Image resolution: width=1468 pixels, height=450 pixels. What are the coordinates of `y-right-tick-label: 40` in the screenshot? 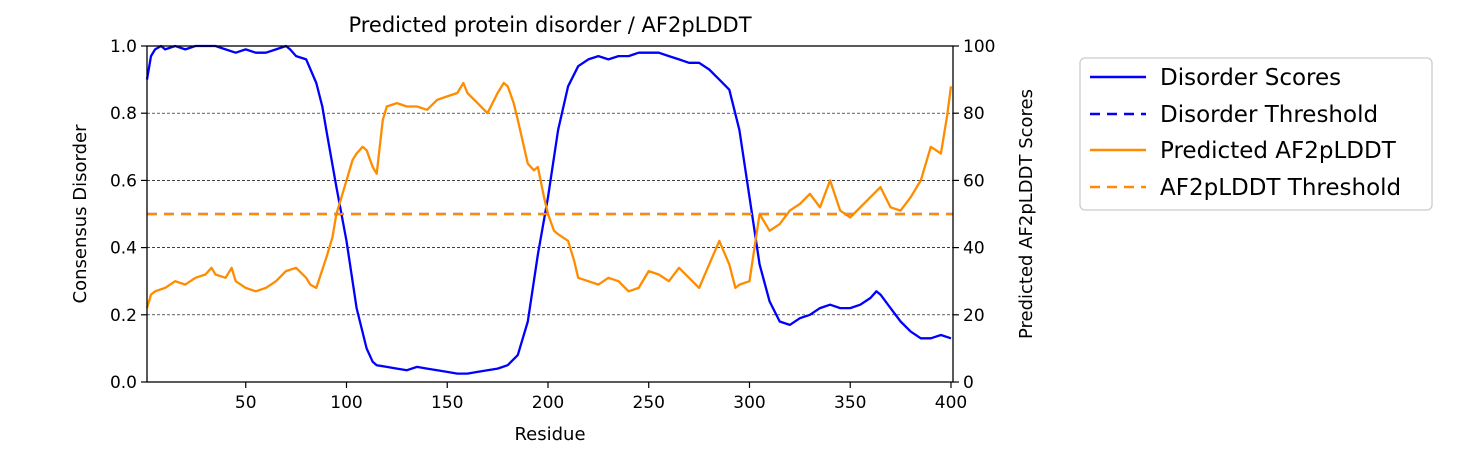 It's located at (974, 249).